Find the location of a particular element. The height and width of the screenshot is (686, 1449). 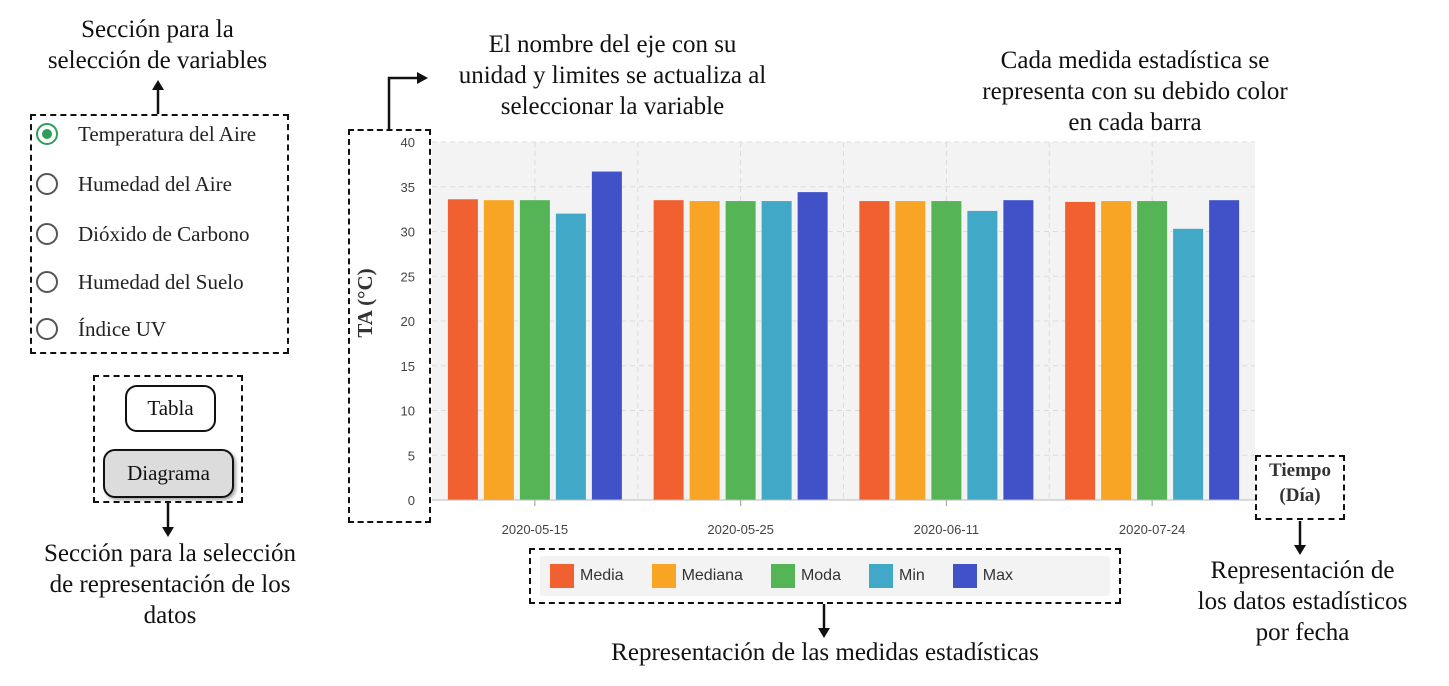

x-axis-ticks: 2020-05-15 2020-05-25 2020-06-11 2020-07-24 is located at coordinates (843, 518).